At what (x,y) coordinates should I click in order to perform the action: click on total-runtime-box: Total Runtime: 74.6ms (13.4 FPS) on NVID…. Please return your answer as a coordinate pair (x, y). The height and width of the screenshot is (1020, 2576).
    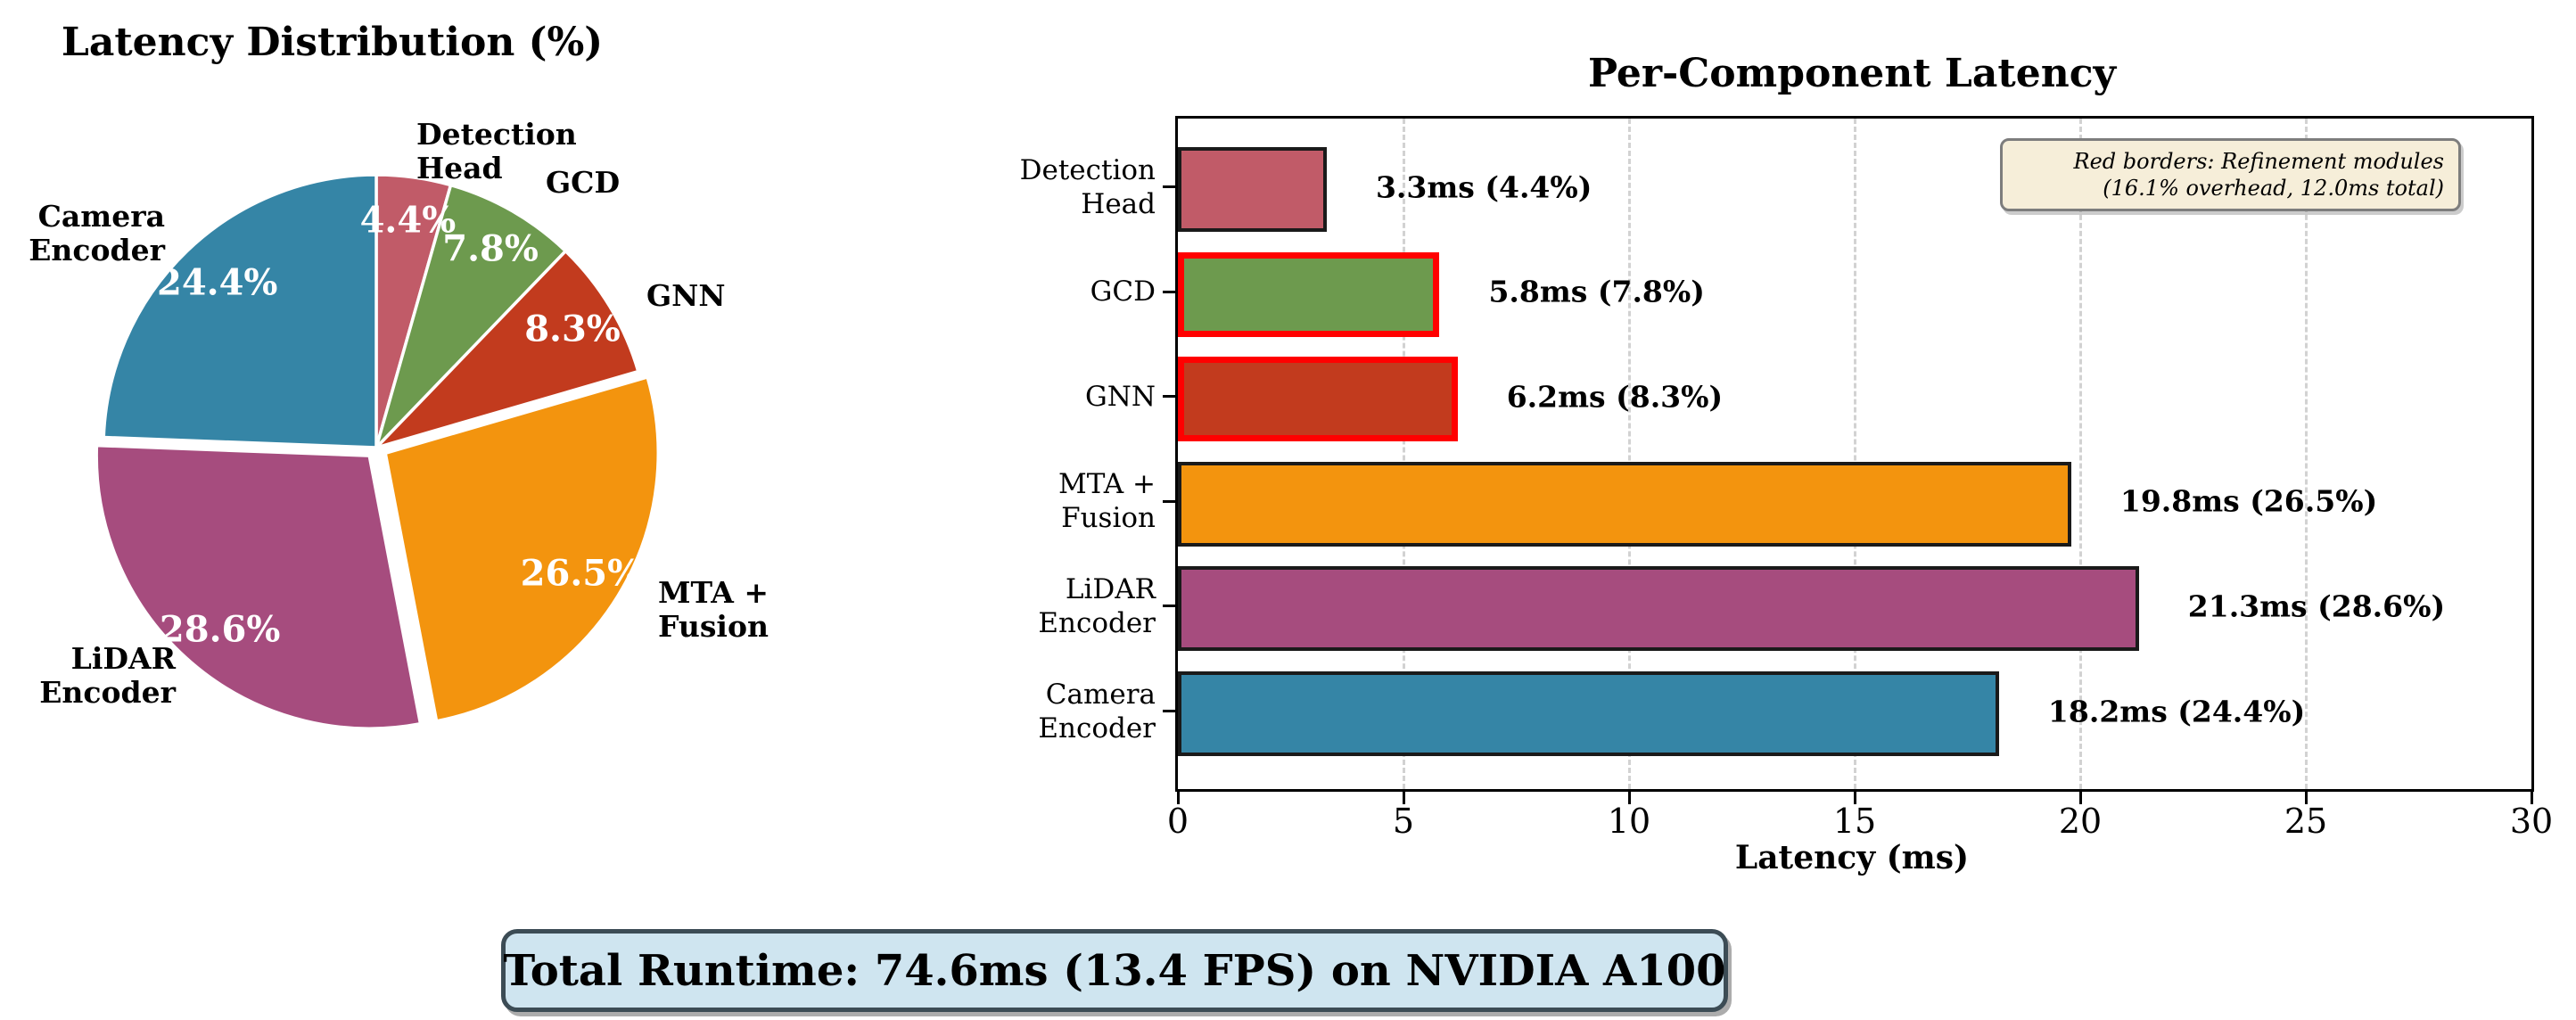
    Looking at the image, I should click on (1114, 970).